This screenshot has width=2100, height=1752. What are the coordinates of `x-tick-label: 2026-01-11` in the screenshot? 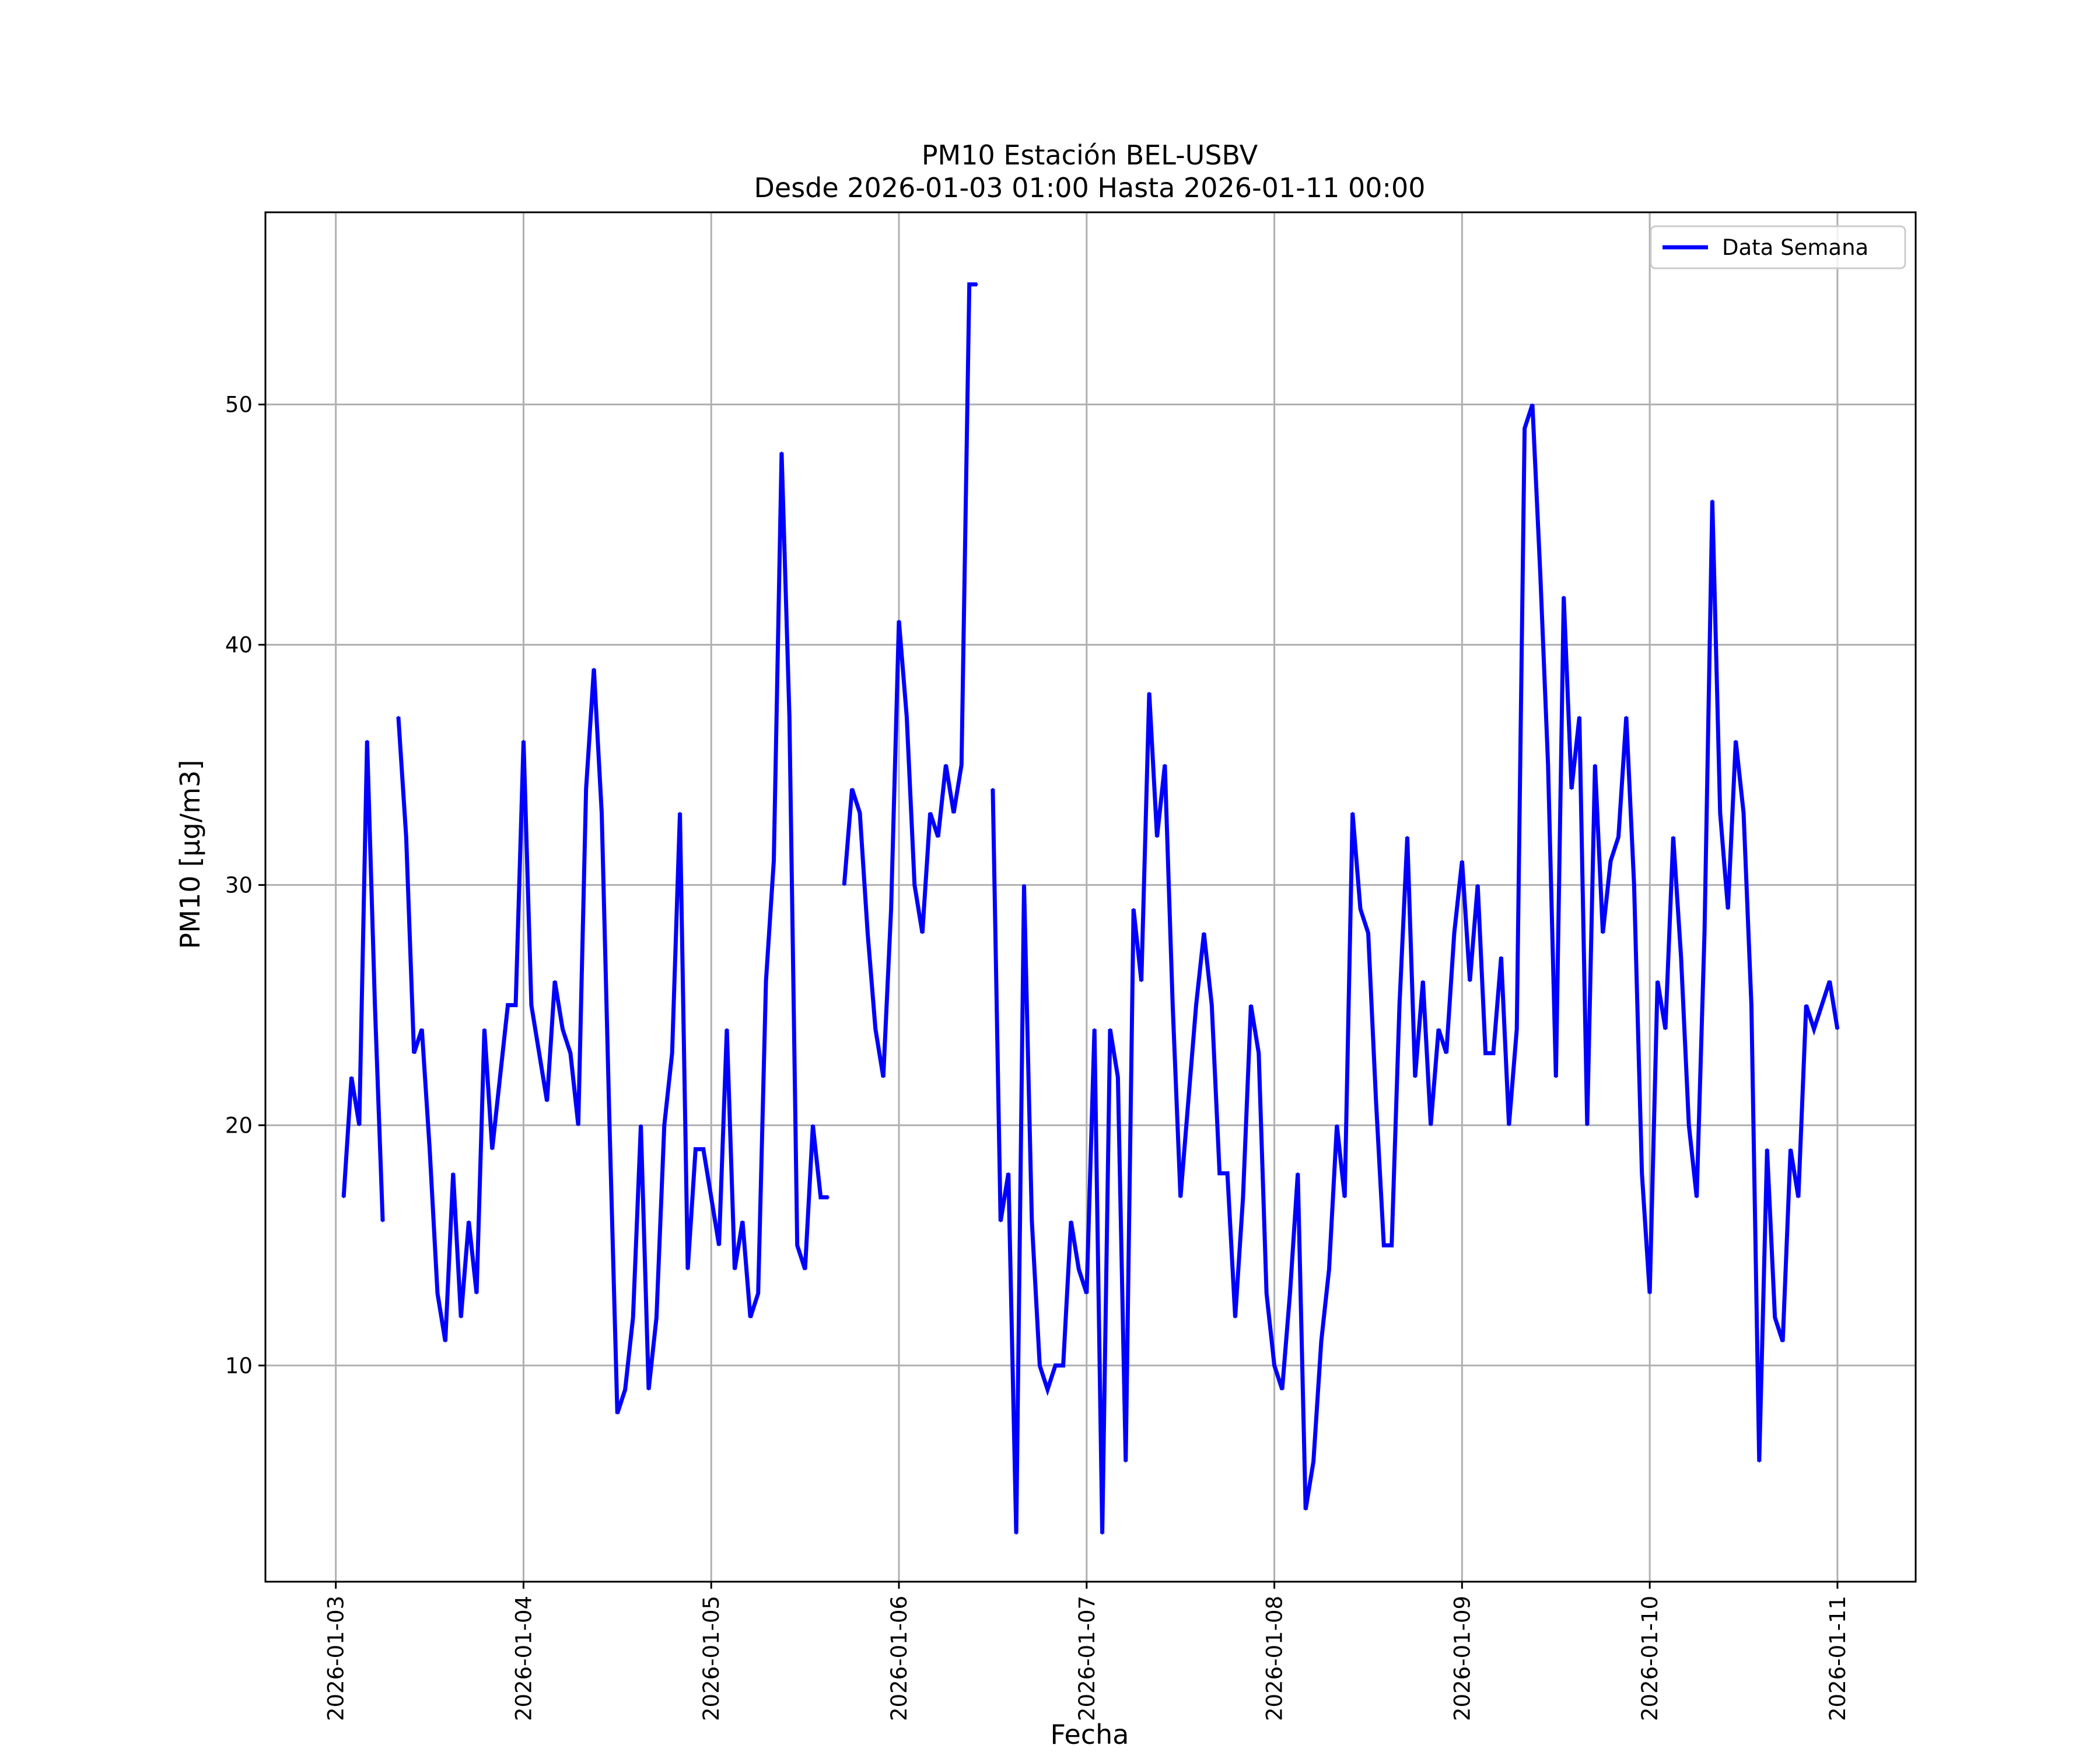 It's located at (1838, 1658).